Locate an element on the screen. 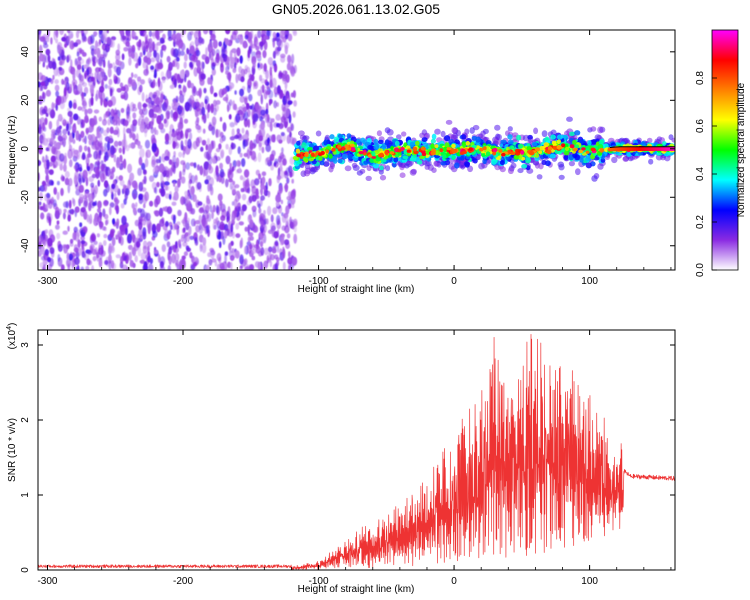 Image resolution: width=750 pixels, height=600 pixels. y-tick-label: 0 is located at coordinates (25, 149).